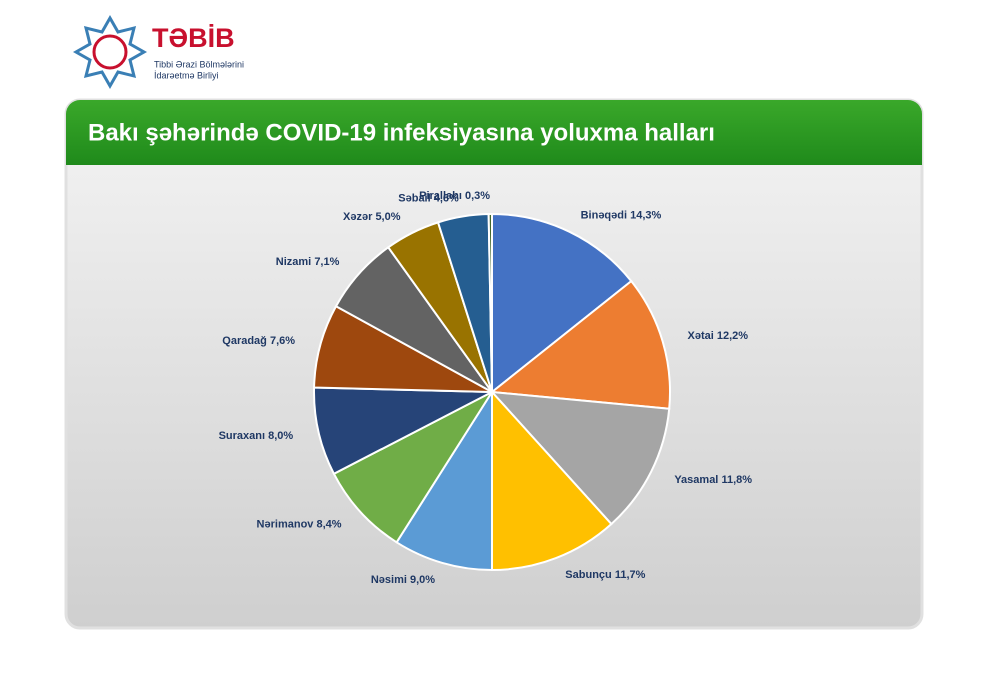  Describe the element at coordinates (282, 341) in the screenshot. I see `slice-value-label: 7,6%` at that location.